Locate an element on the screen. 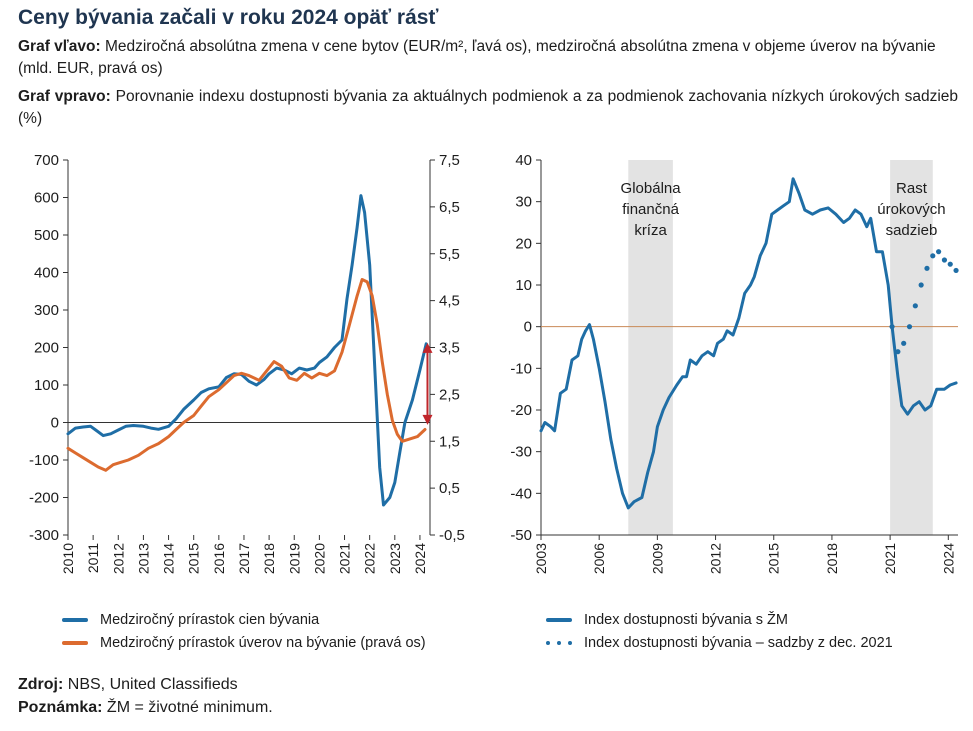 The height and width of the screenshot is (731, 973). source-text: NBS, United Classifieds is located at coordinates (150, 684).